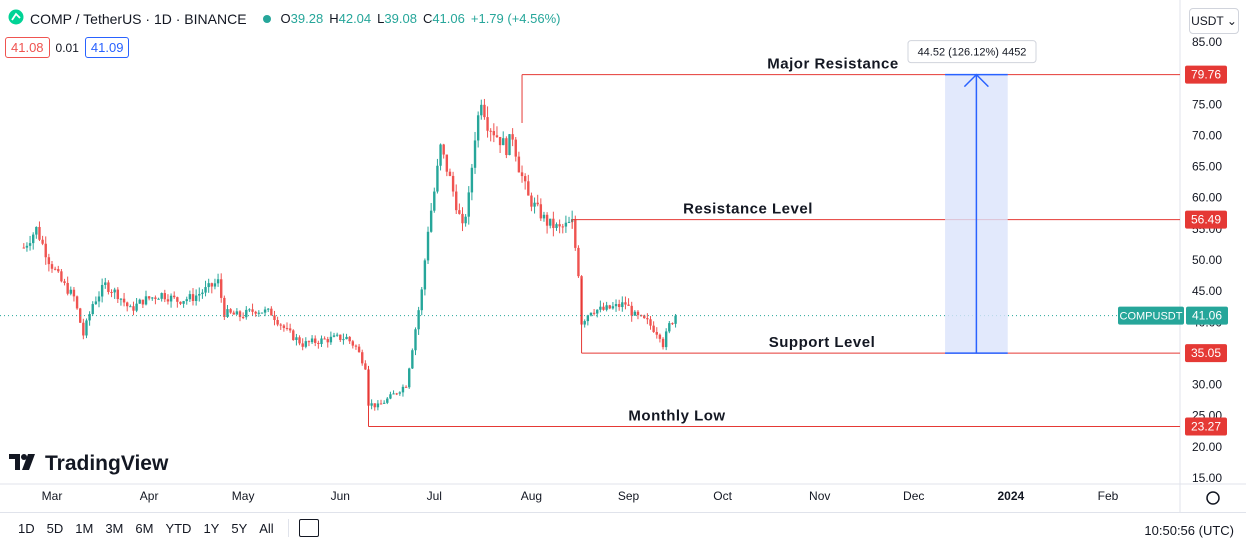  Describe the element at coordinates (211, 528) in the screenshot. I see `range-button-1y: 1Y` at that location.